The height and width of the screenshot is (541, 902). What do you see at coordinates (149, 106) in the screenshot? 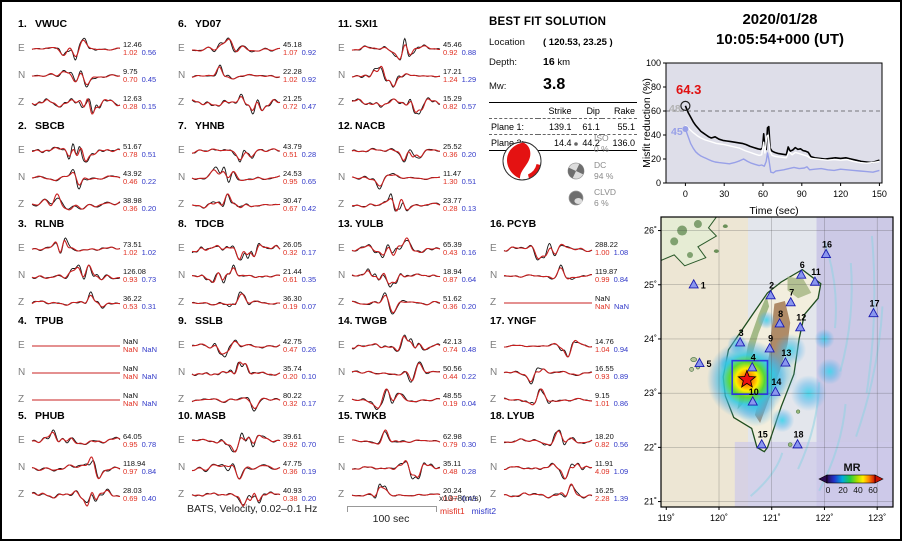
I see `misfit2-value: 0.15` at bounding box center [149, 106].